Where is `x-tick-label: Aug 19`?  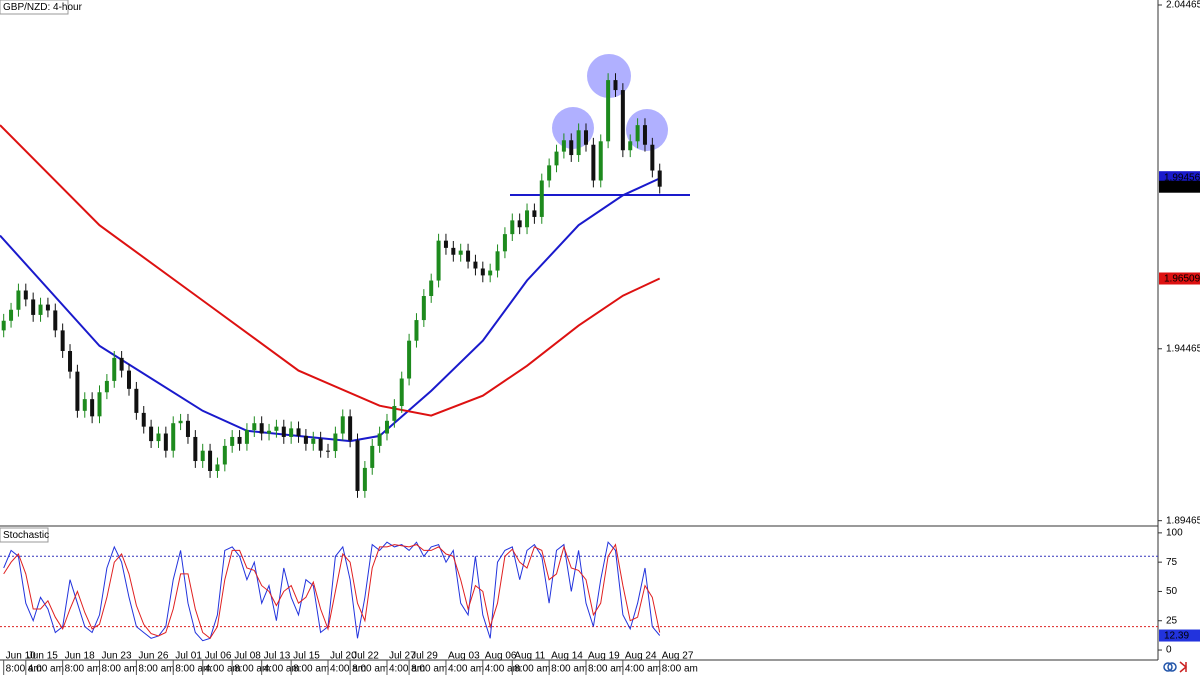
x-tick-label: Aug 19 is located at coordinates (604, 656).